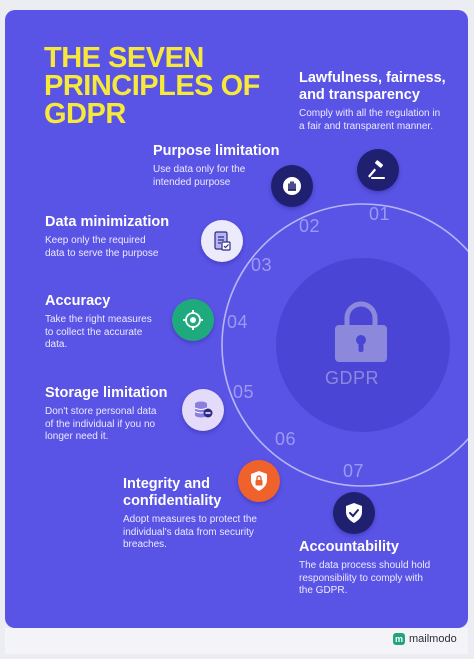  I want to click on step-number-03: 03, so click(262, 265).